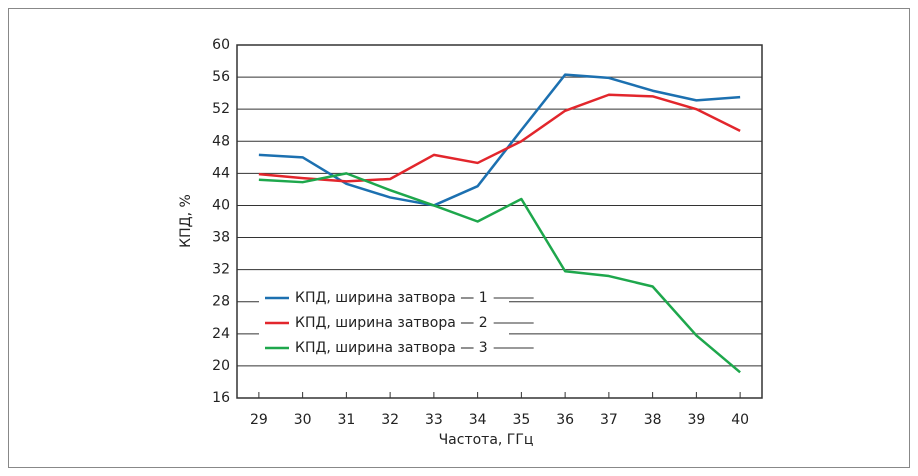 The image size is (918, 476). I want to click on x-tick-label: 34, so click(478, 420).